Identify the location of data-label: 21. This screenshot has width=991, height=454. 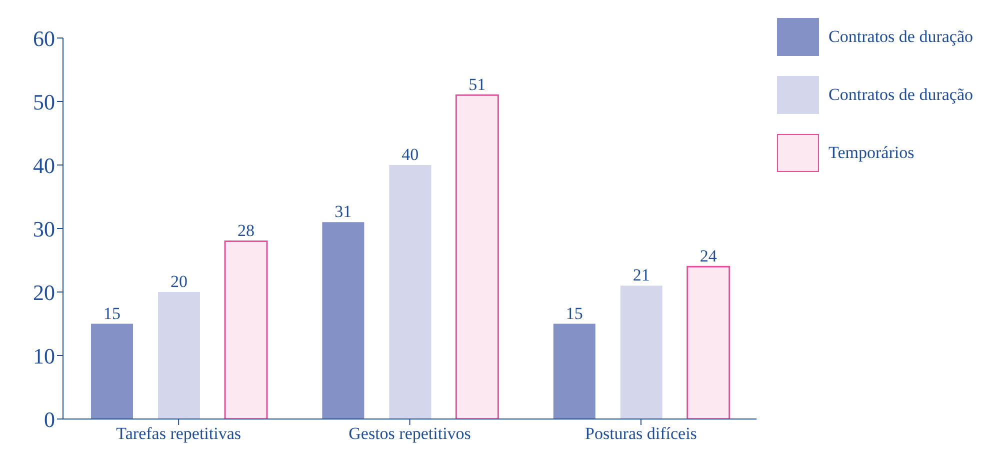
(641, 275).